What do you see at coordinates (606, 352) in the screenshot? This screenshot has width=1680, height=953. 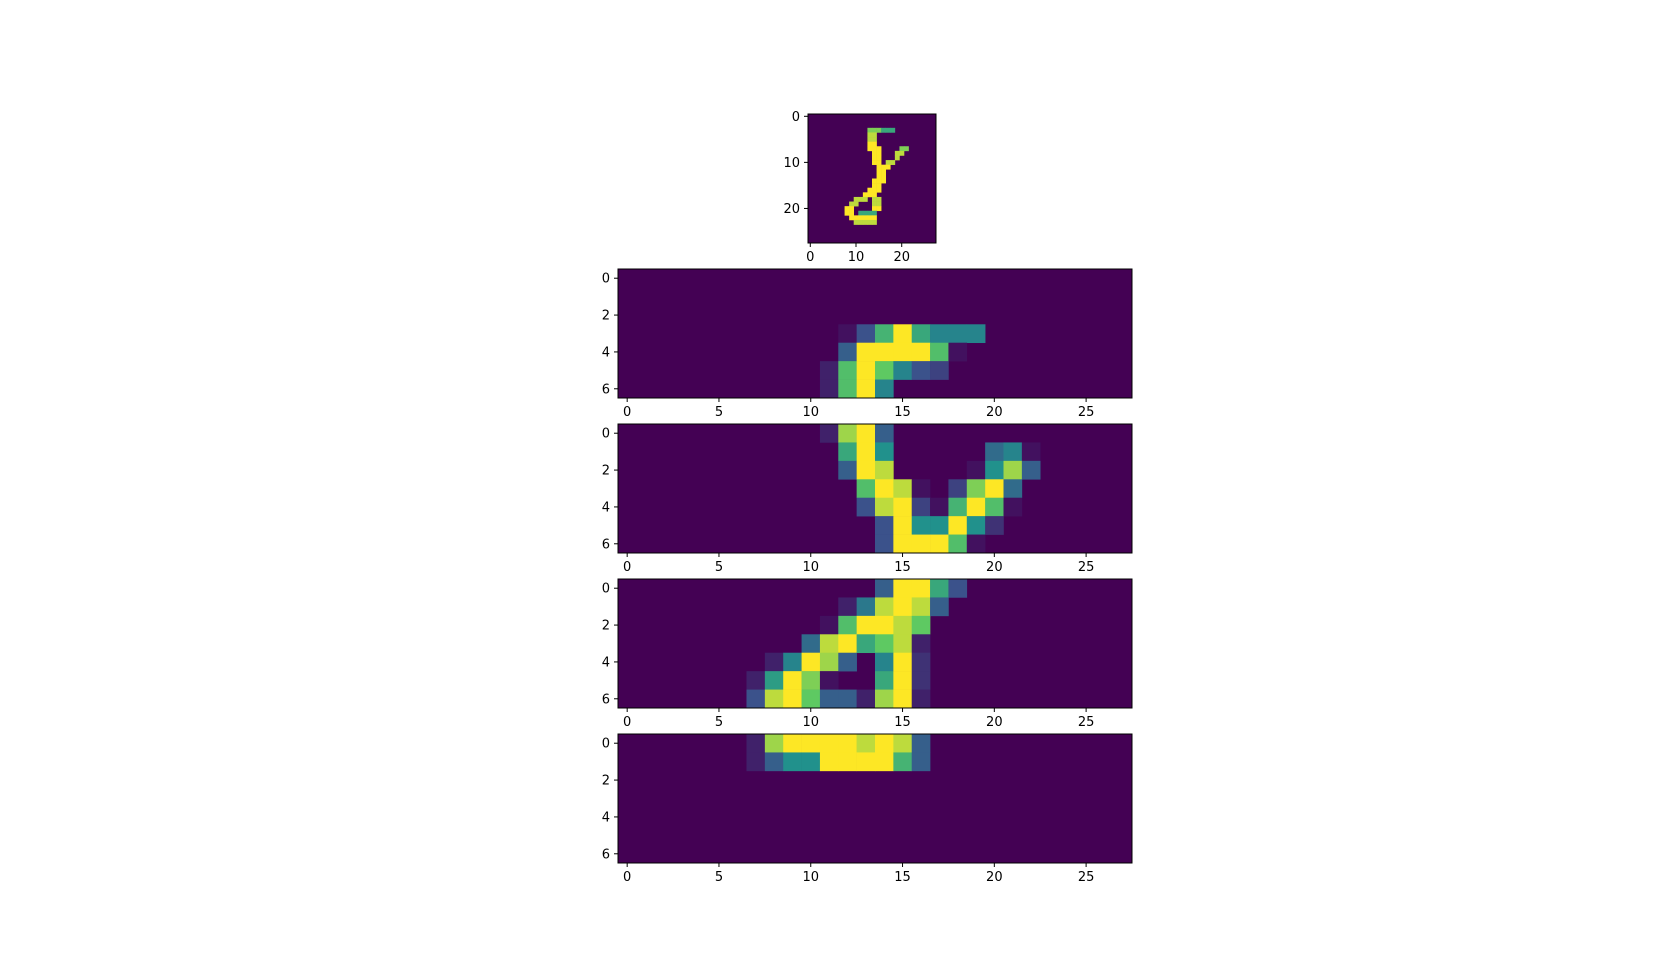 I see `y-tick-label: 4` at bounding box center [606, 352].